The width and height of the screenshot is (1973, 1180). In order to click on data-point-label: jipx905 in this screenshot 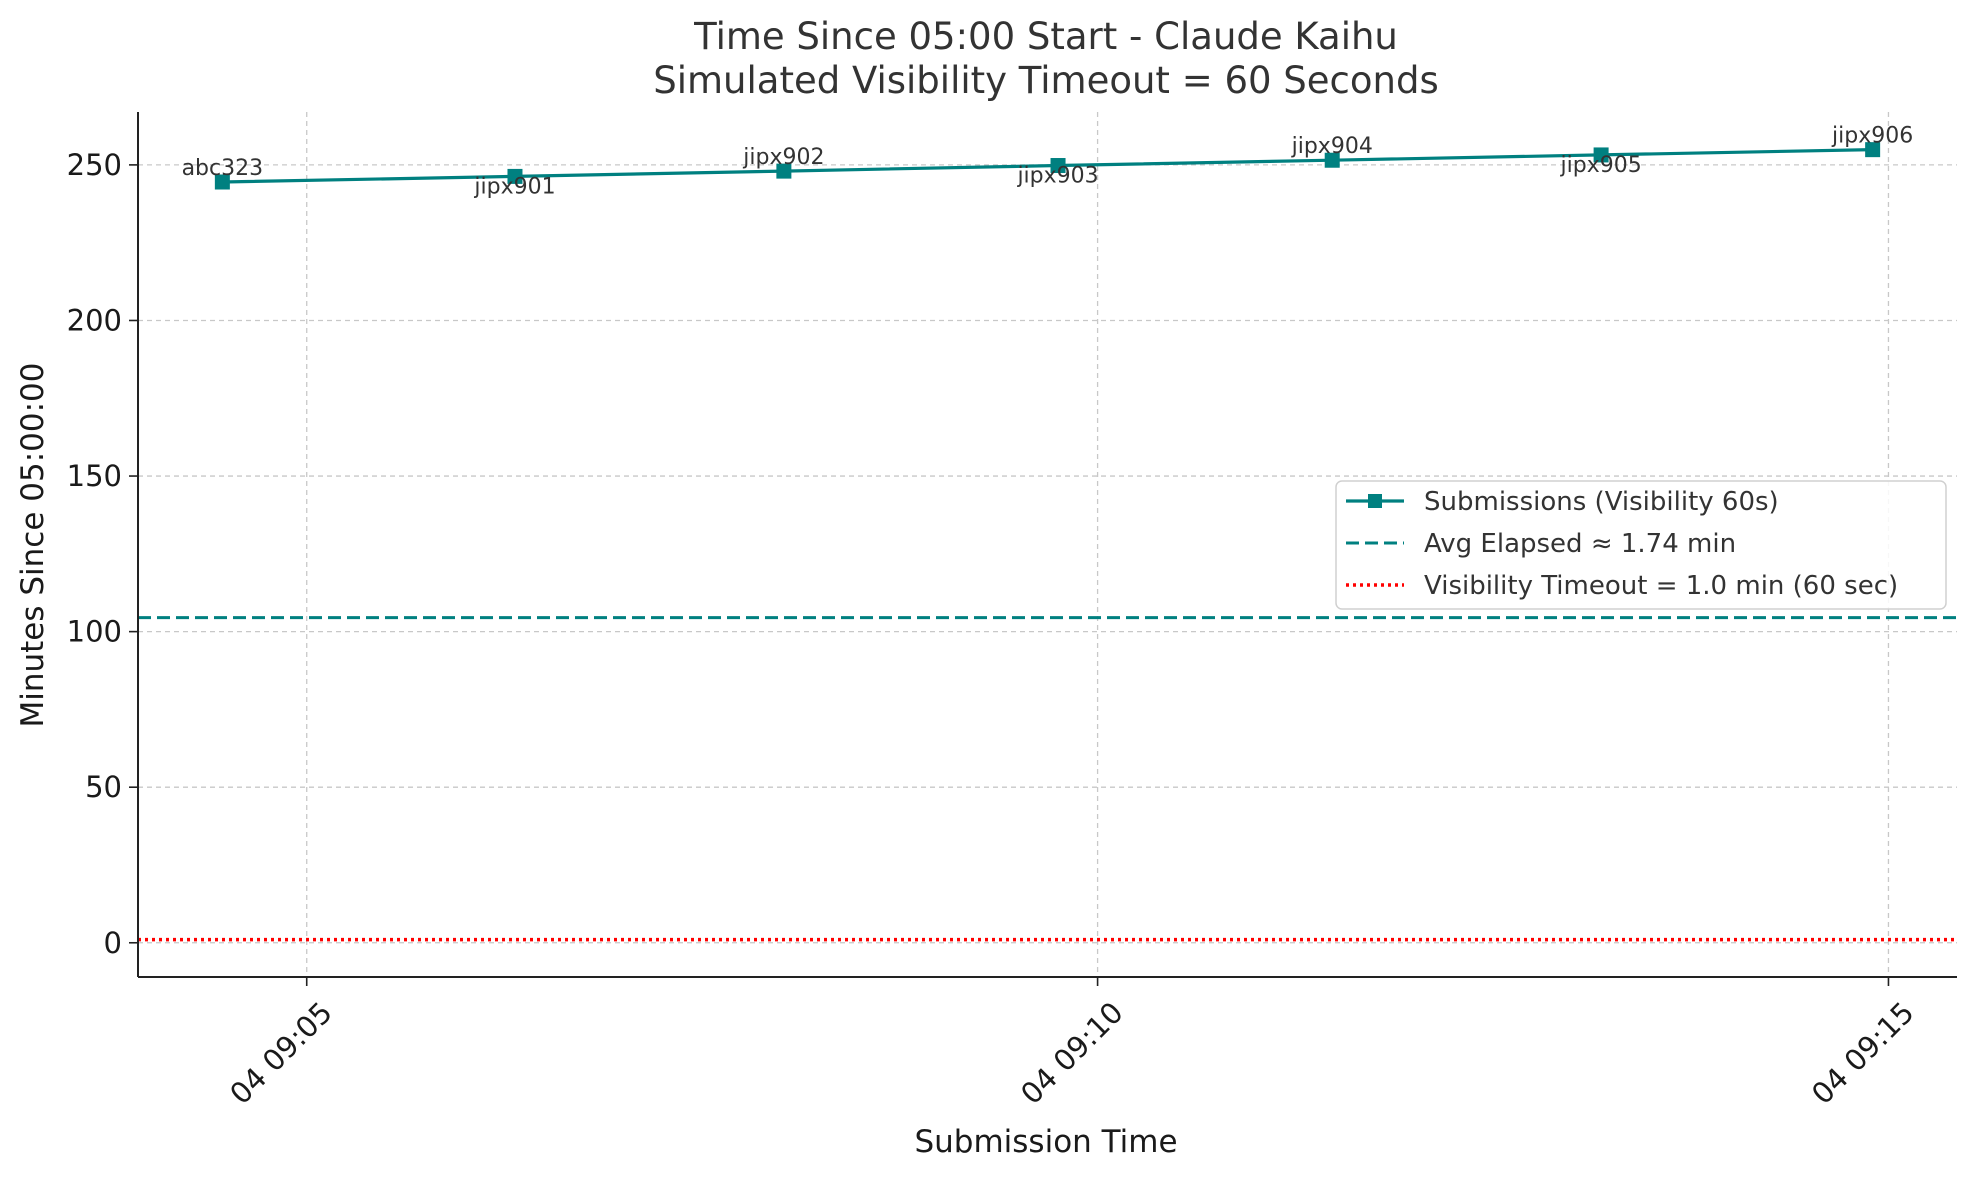, I will do `click(1601, 165)`.